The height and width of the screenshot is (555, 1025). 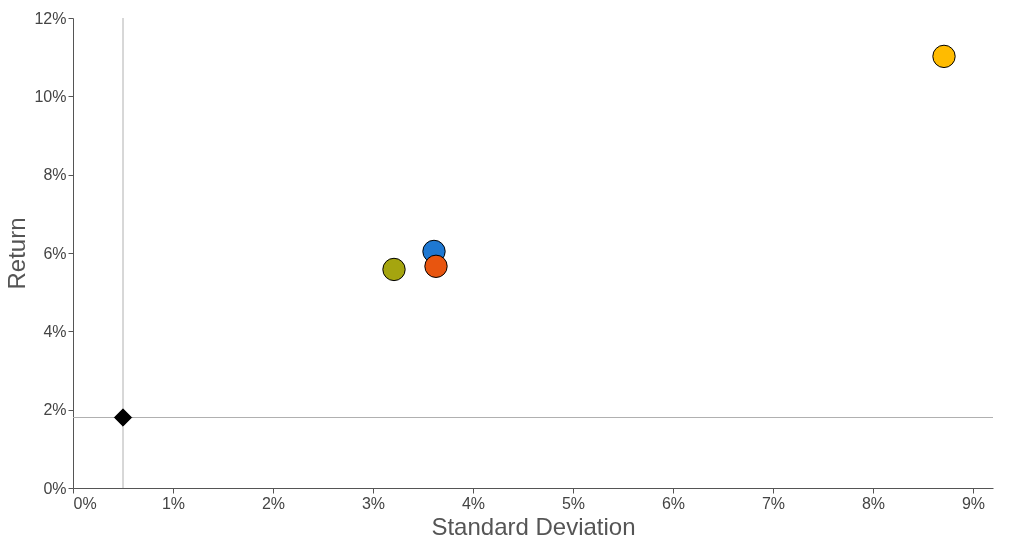 I want to click on x-tick-label: 9%, so click(x=973, y=503).